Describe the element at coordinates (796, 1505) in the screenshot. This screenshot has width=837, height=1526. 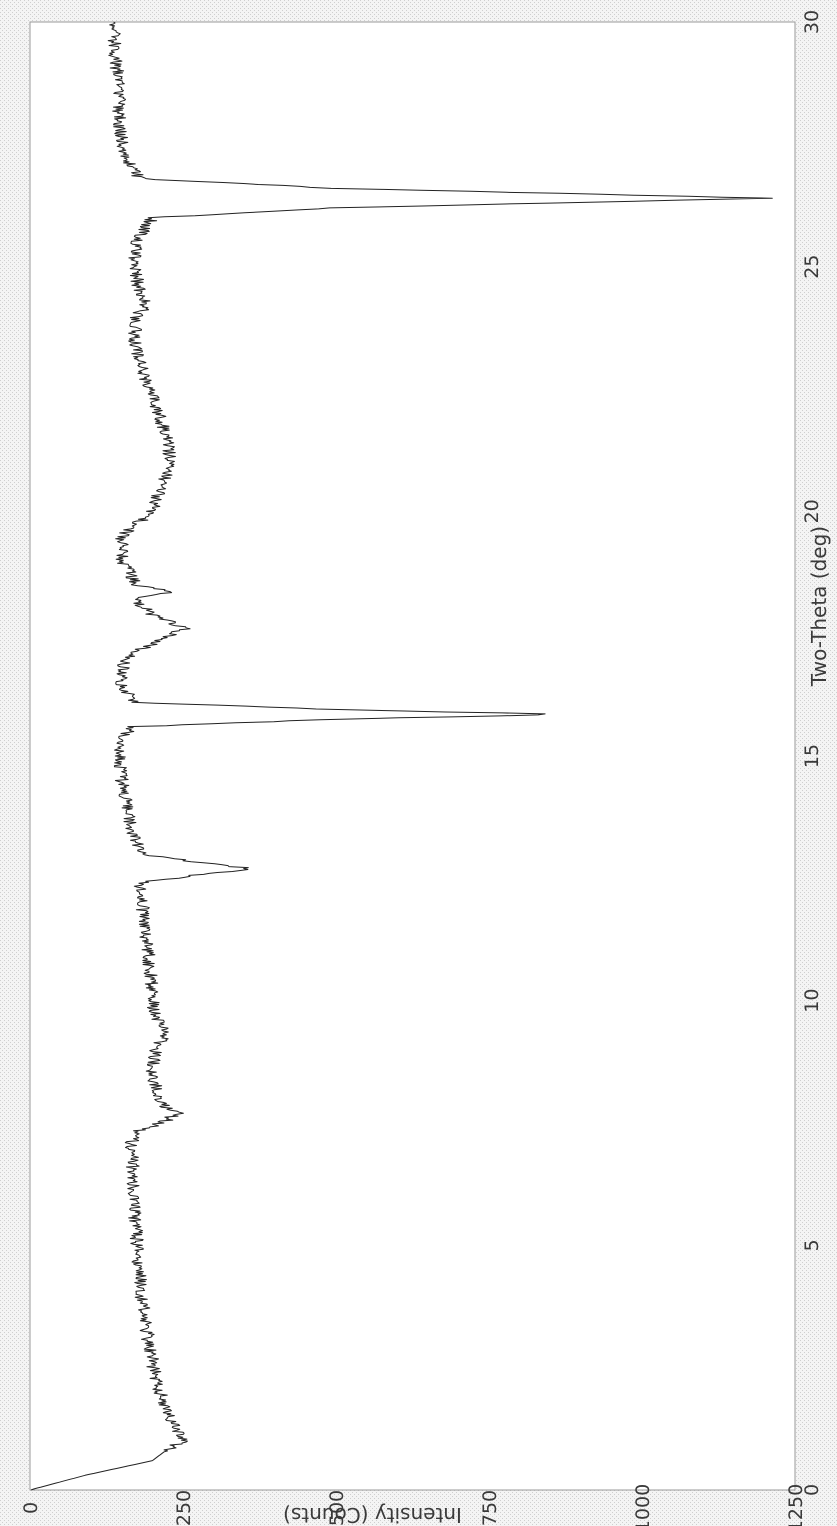
I see `y-tick-label: 1250` at that location.